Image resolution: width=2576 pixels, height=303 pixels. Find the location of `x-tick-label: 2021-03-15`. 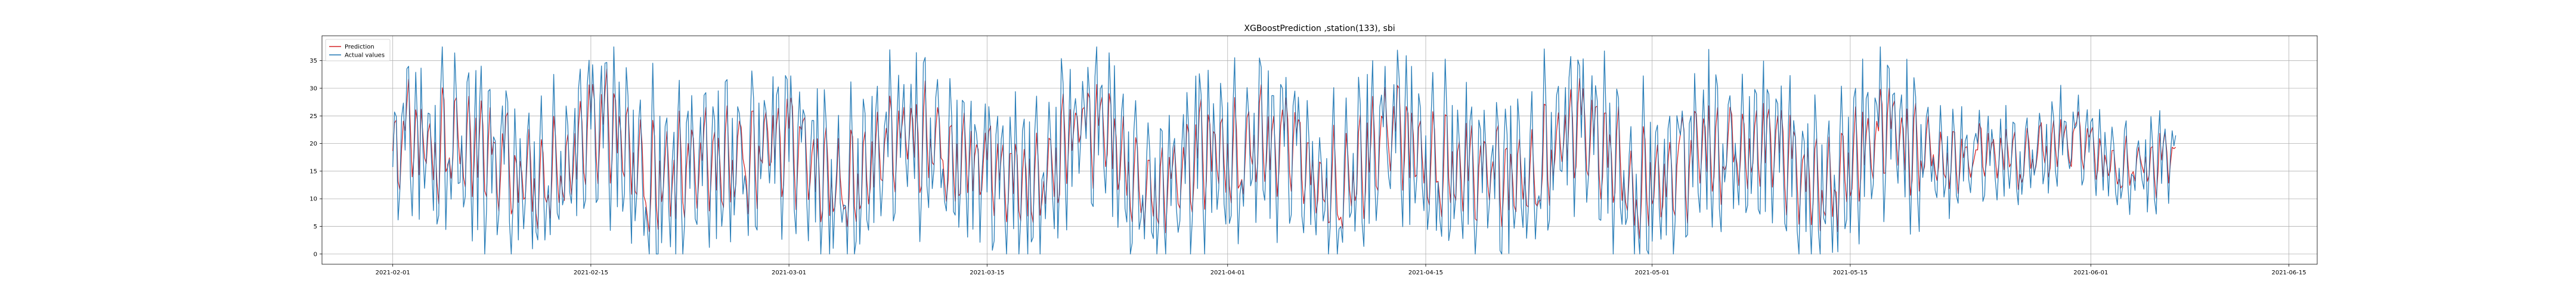

x-tick-label: 2021-03-15 is located at coordinates (987, 273).